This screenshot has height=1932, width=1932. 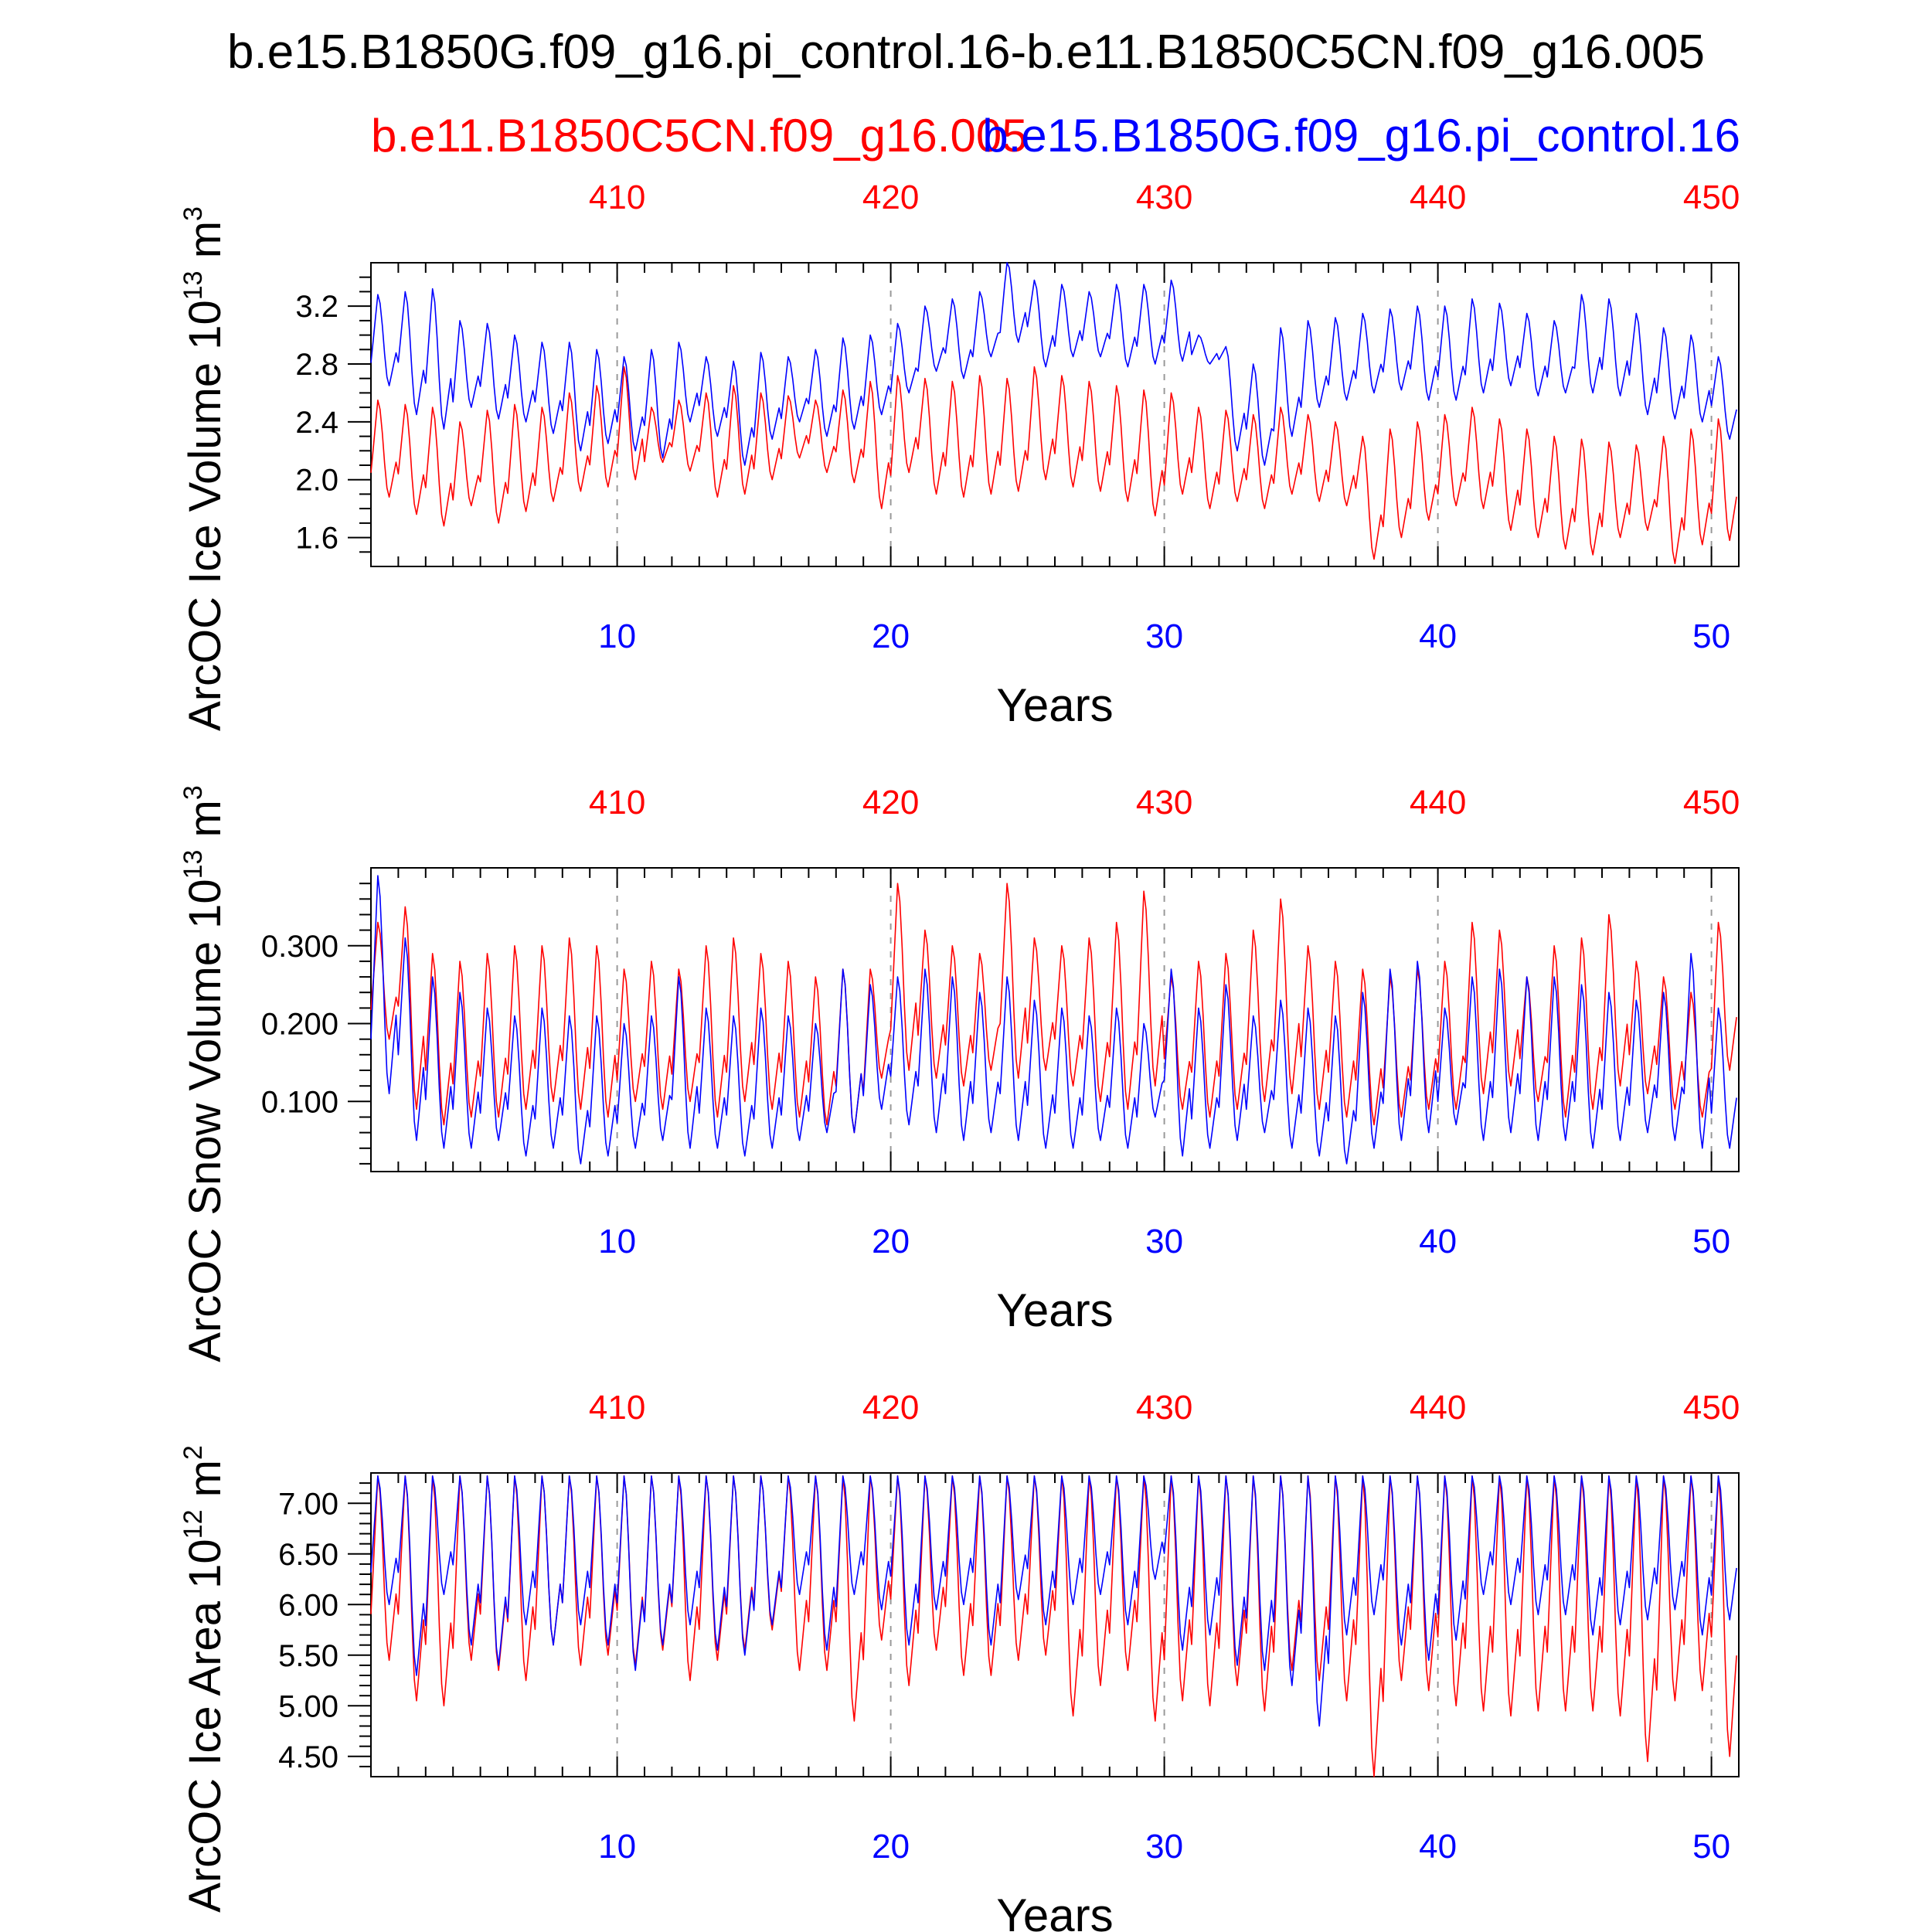 I want to click on y-tick-label: 4.50, so click(x=308, y=1757).